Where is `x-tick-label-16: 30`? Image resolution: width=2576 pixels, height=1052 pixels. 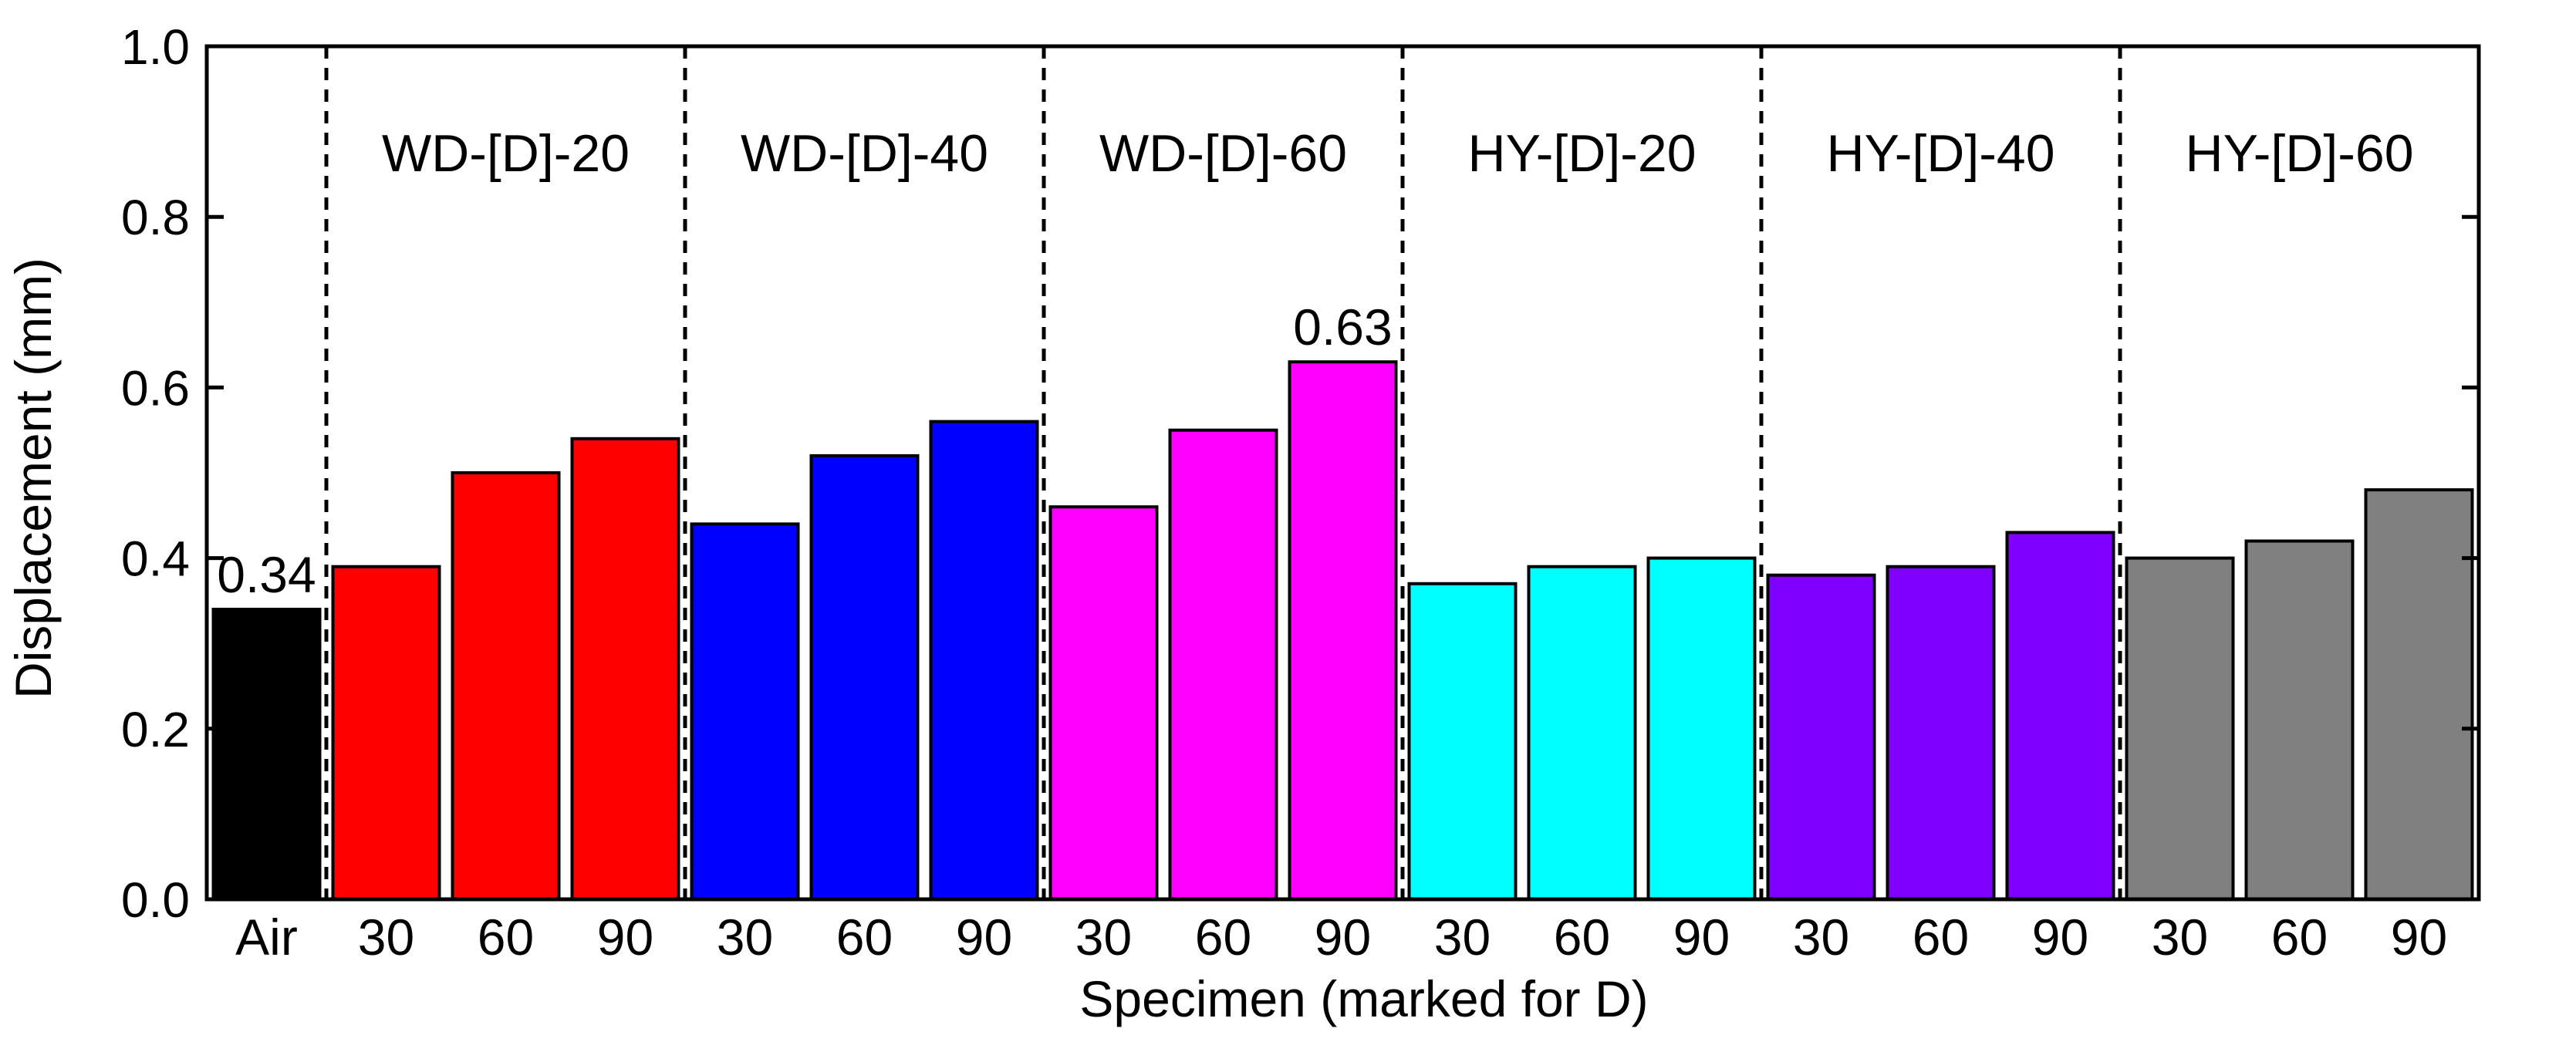 x-tick-label-16: 30 is located at coordinates (2180, 938).